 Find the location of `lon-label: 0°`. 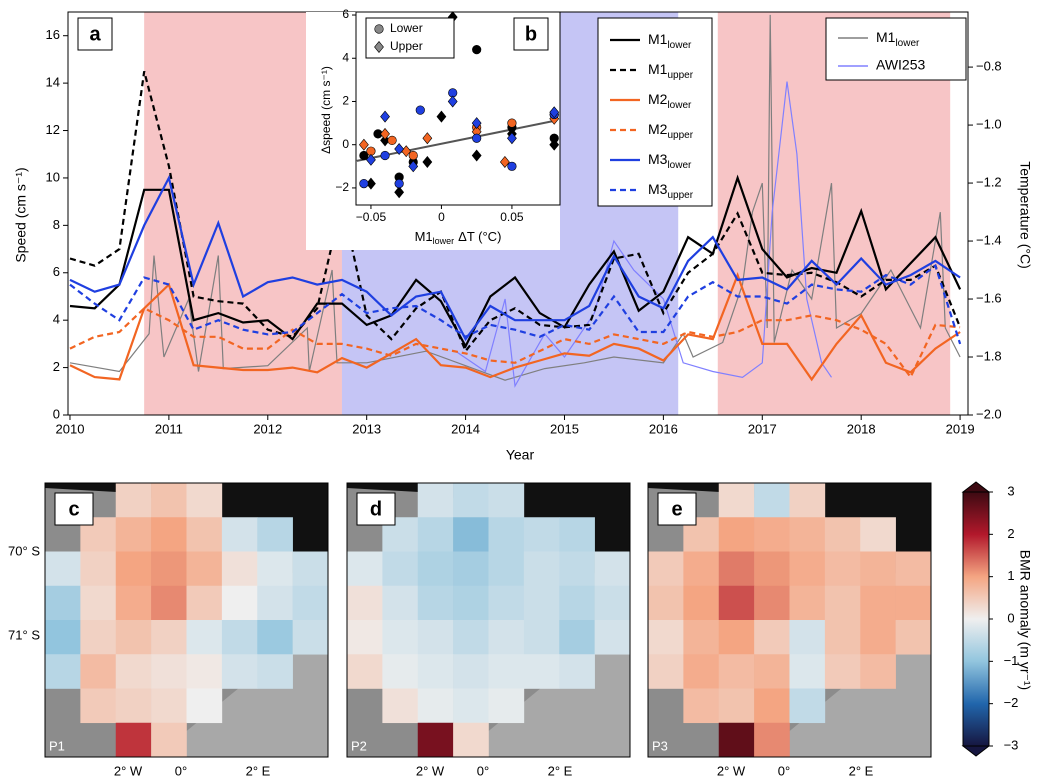

lon-label: 0° is located at coordinates (784, 770).